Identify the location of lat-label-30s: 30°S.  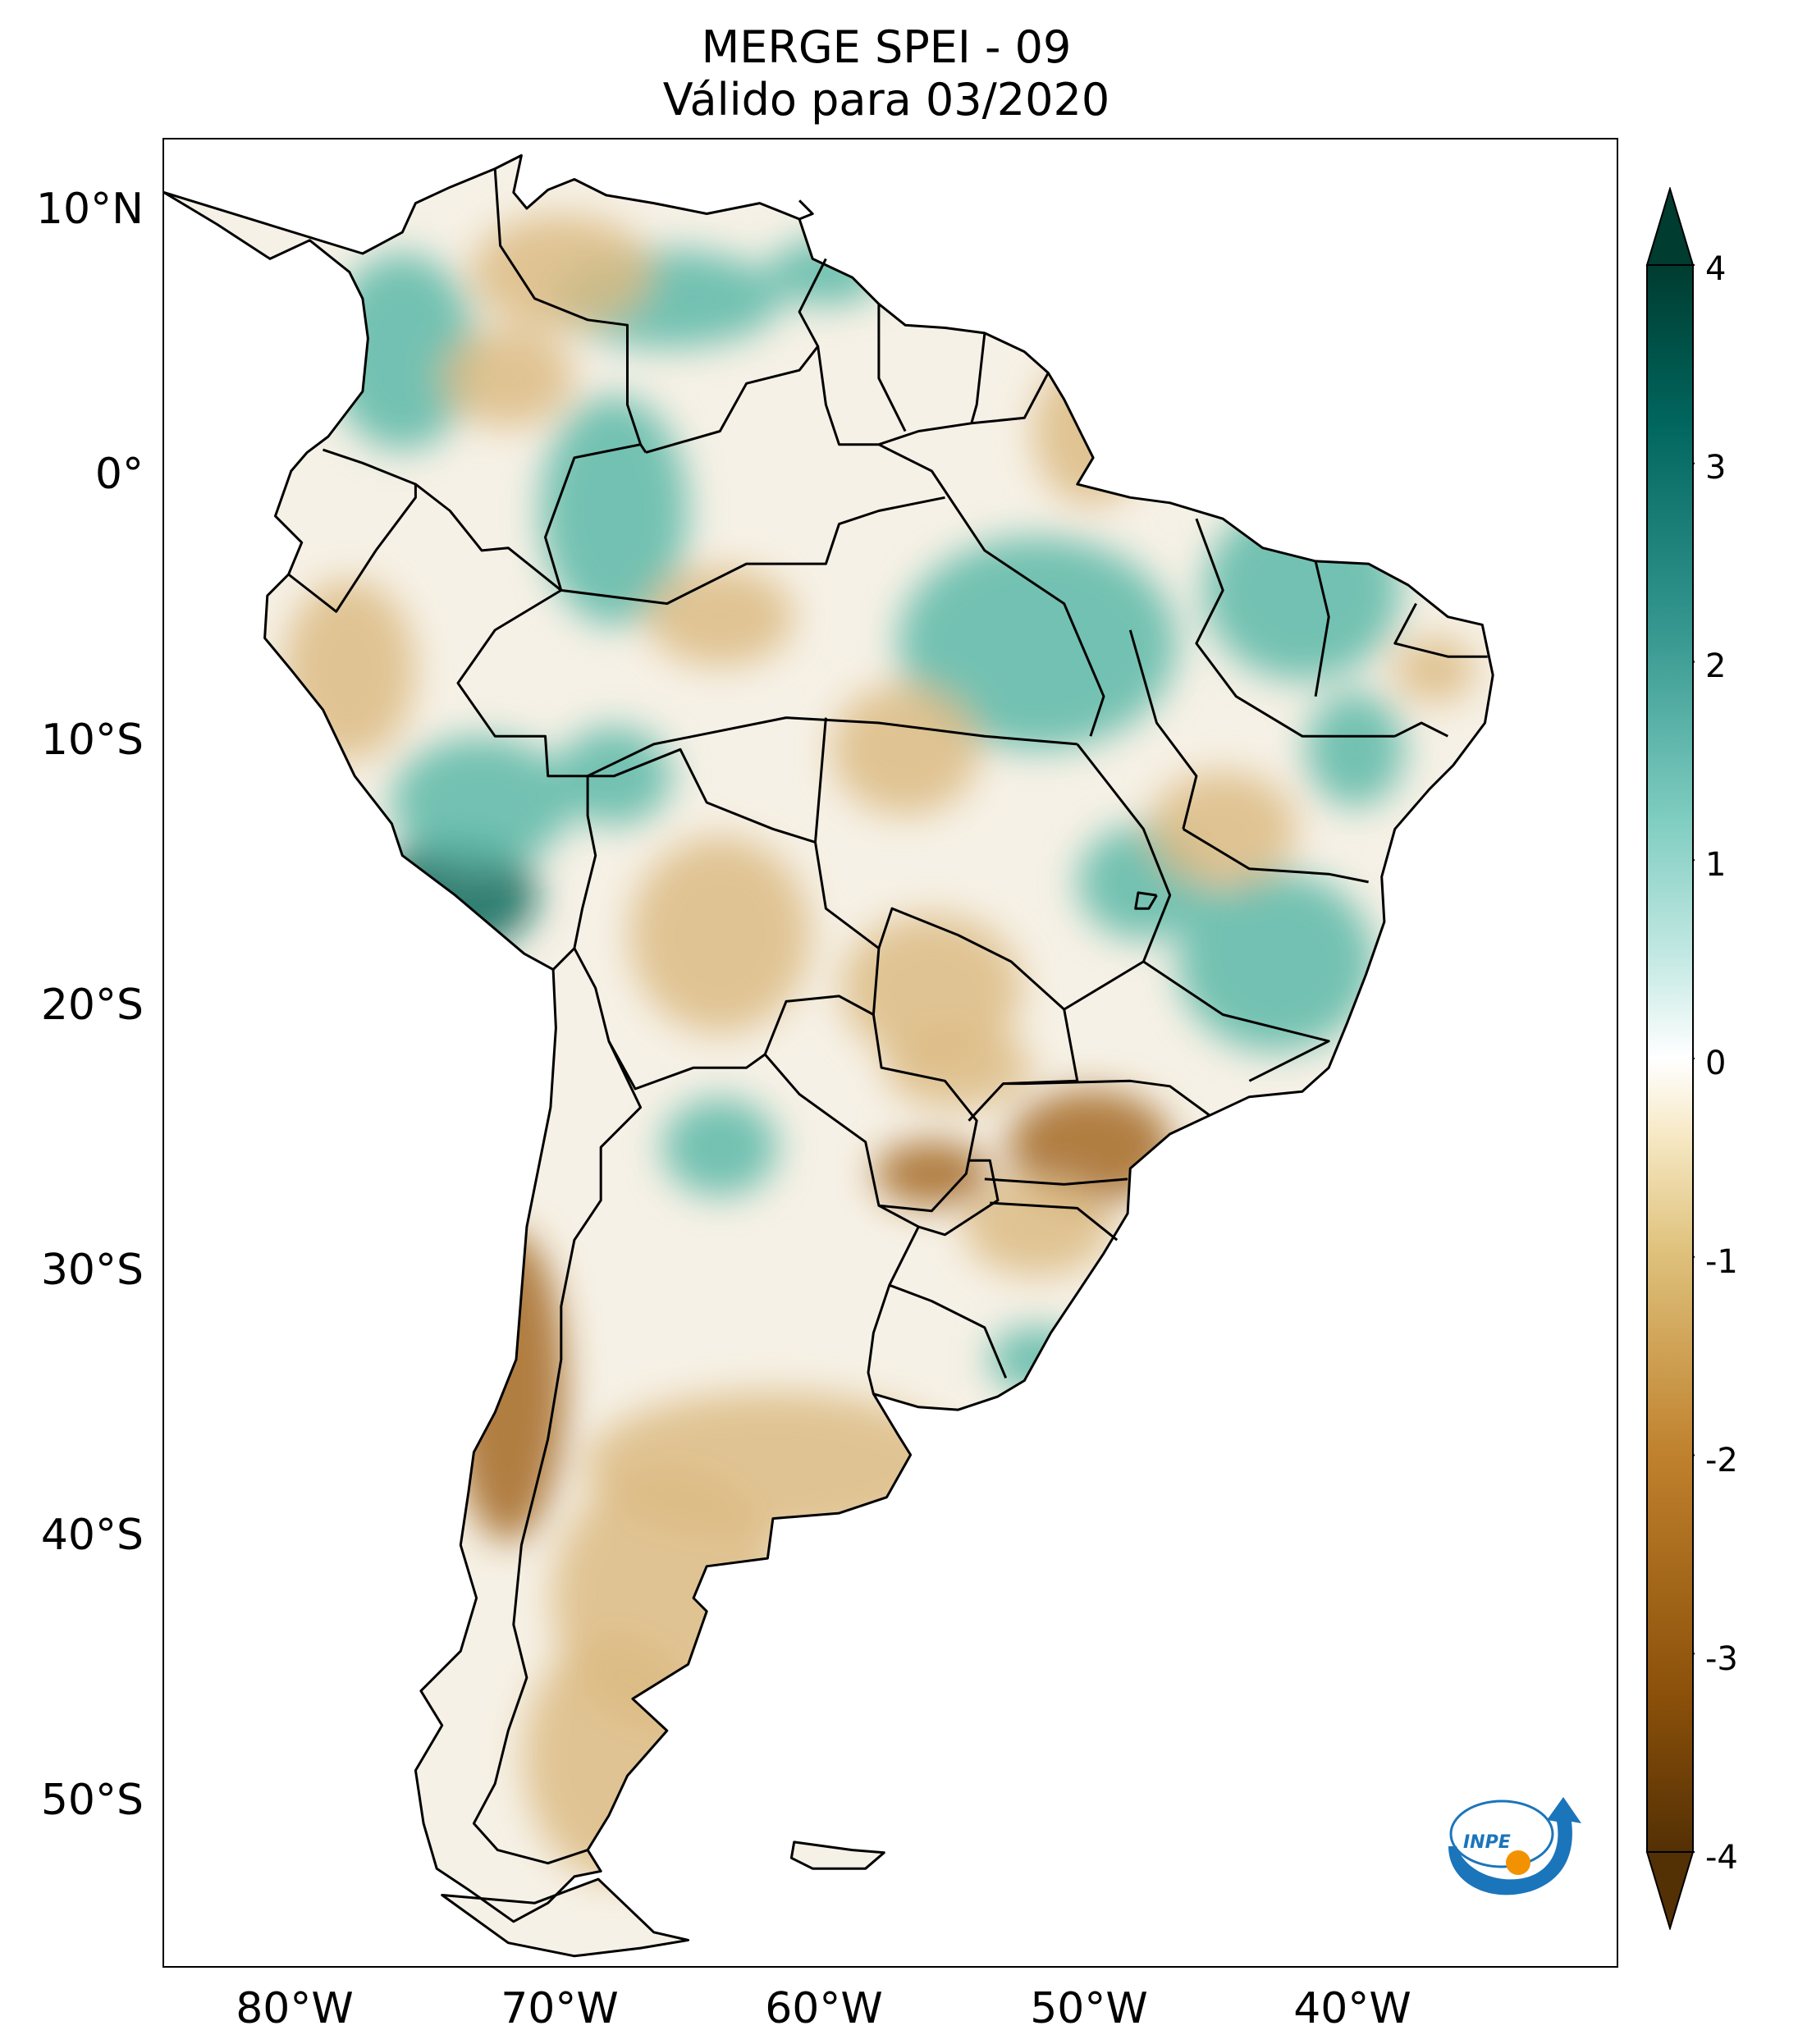
(92, 1270).